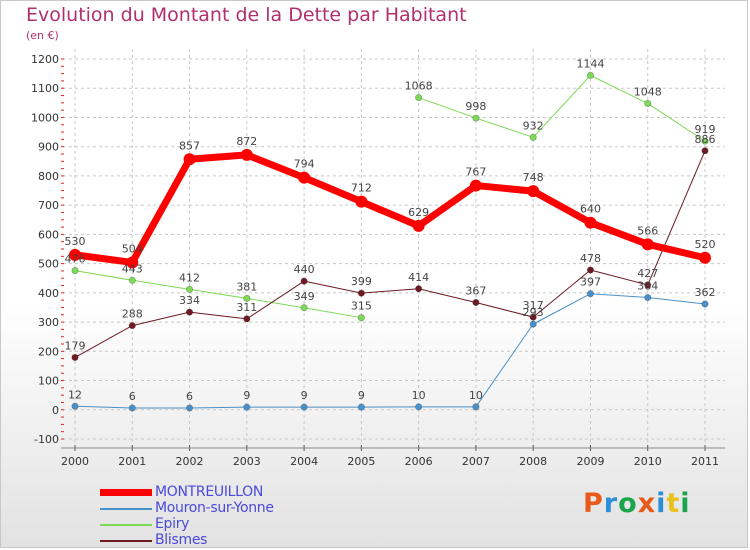 The image size is (750, 550). Describe the element at coordinates (475, 290) in the screenshot. I see `data-label-blismes: 367` at that location.